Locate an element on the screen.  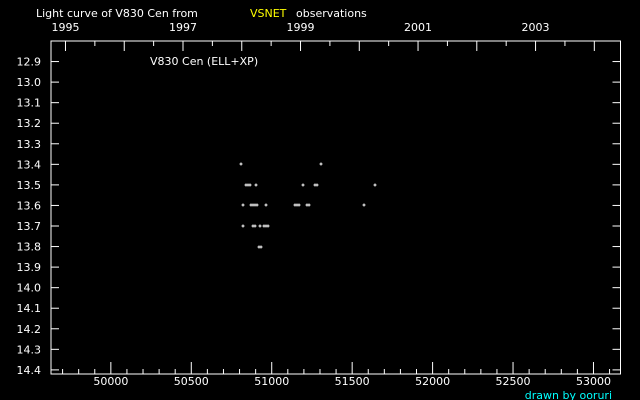
title-prefix: Light curve of V830 Cen from is located at coordinates (117, 13).